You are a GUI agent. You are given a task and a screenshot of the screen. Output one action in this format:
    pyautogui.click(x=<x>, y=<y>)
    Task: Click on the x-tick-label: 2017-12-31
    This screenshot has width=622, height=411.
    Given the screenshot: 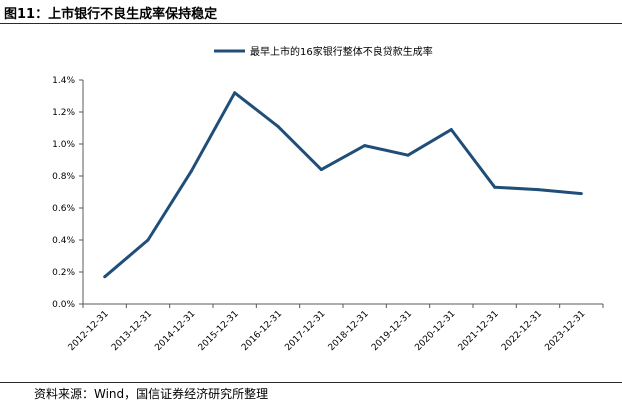 What is the action you would take?
    pyautogui.click(x=305, y=331)
    